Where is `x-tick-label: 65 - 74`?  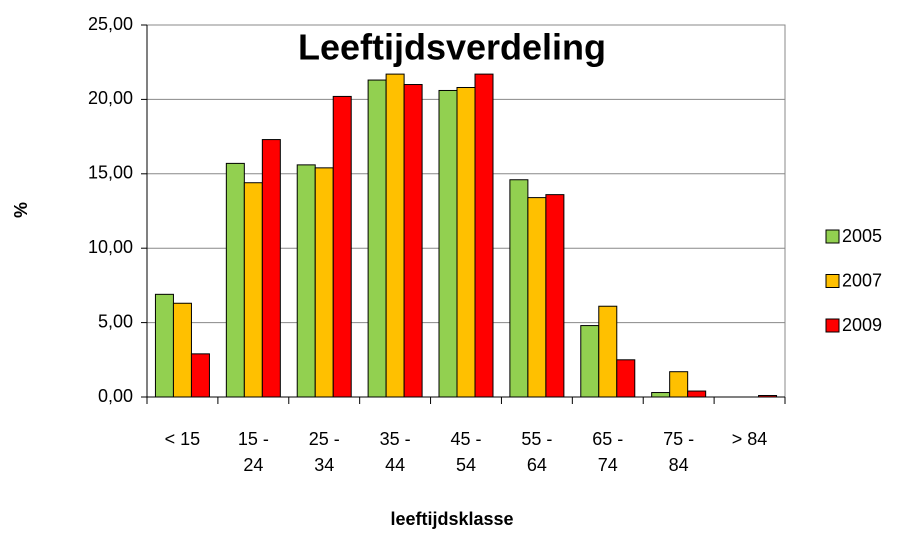
x-tick-label: 65 - 74 is located at coordinates (608, 452).